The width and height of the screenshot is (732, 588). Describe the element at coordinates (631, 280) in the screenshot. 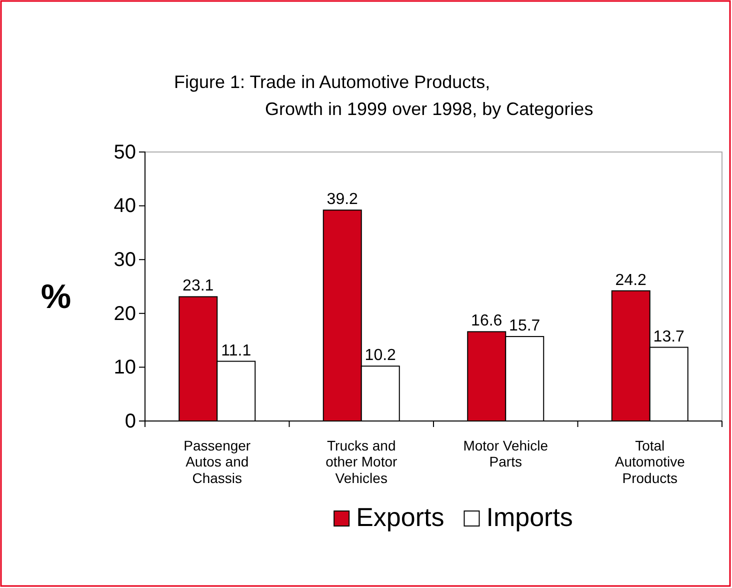

I see `data-label: 24.2` at that location.